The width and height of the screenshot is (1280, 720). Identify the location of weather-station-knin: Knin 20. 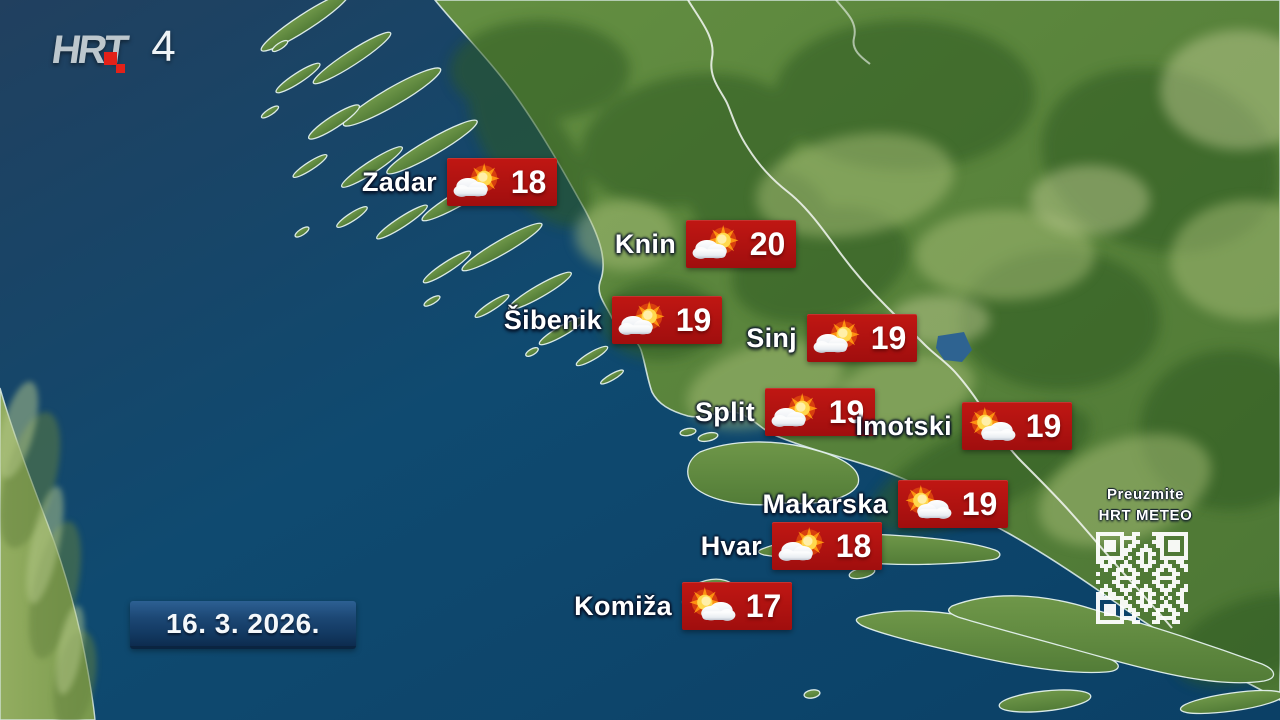
(651, 244).